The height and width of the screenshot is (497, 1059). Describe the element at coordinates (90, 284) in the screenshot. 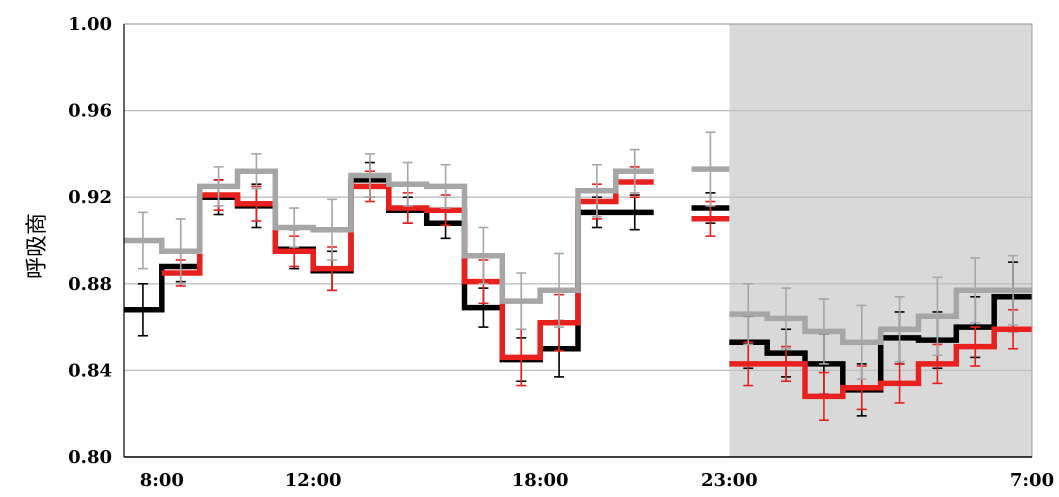

I see `y-tick-label: 0.88` at that location.